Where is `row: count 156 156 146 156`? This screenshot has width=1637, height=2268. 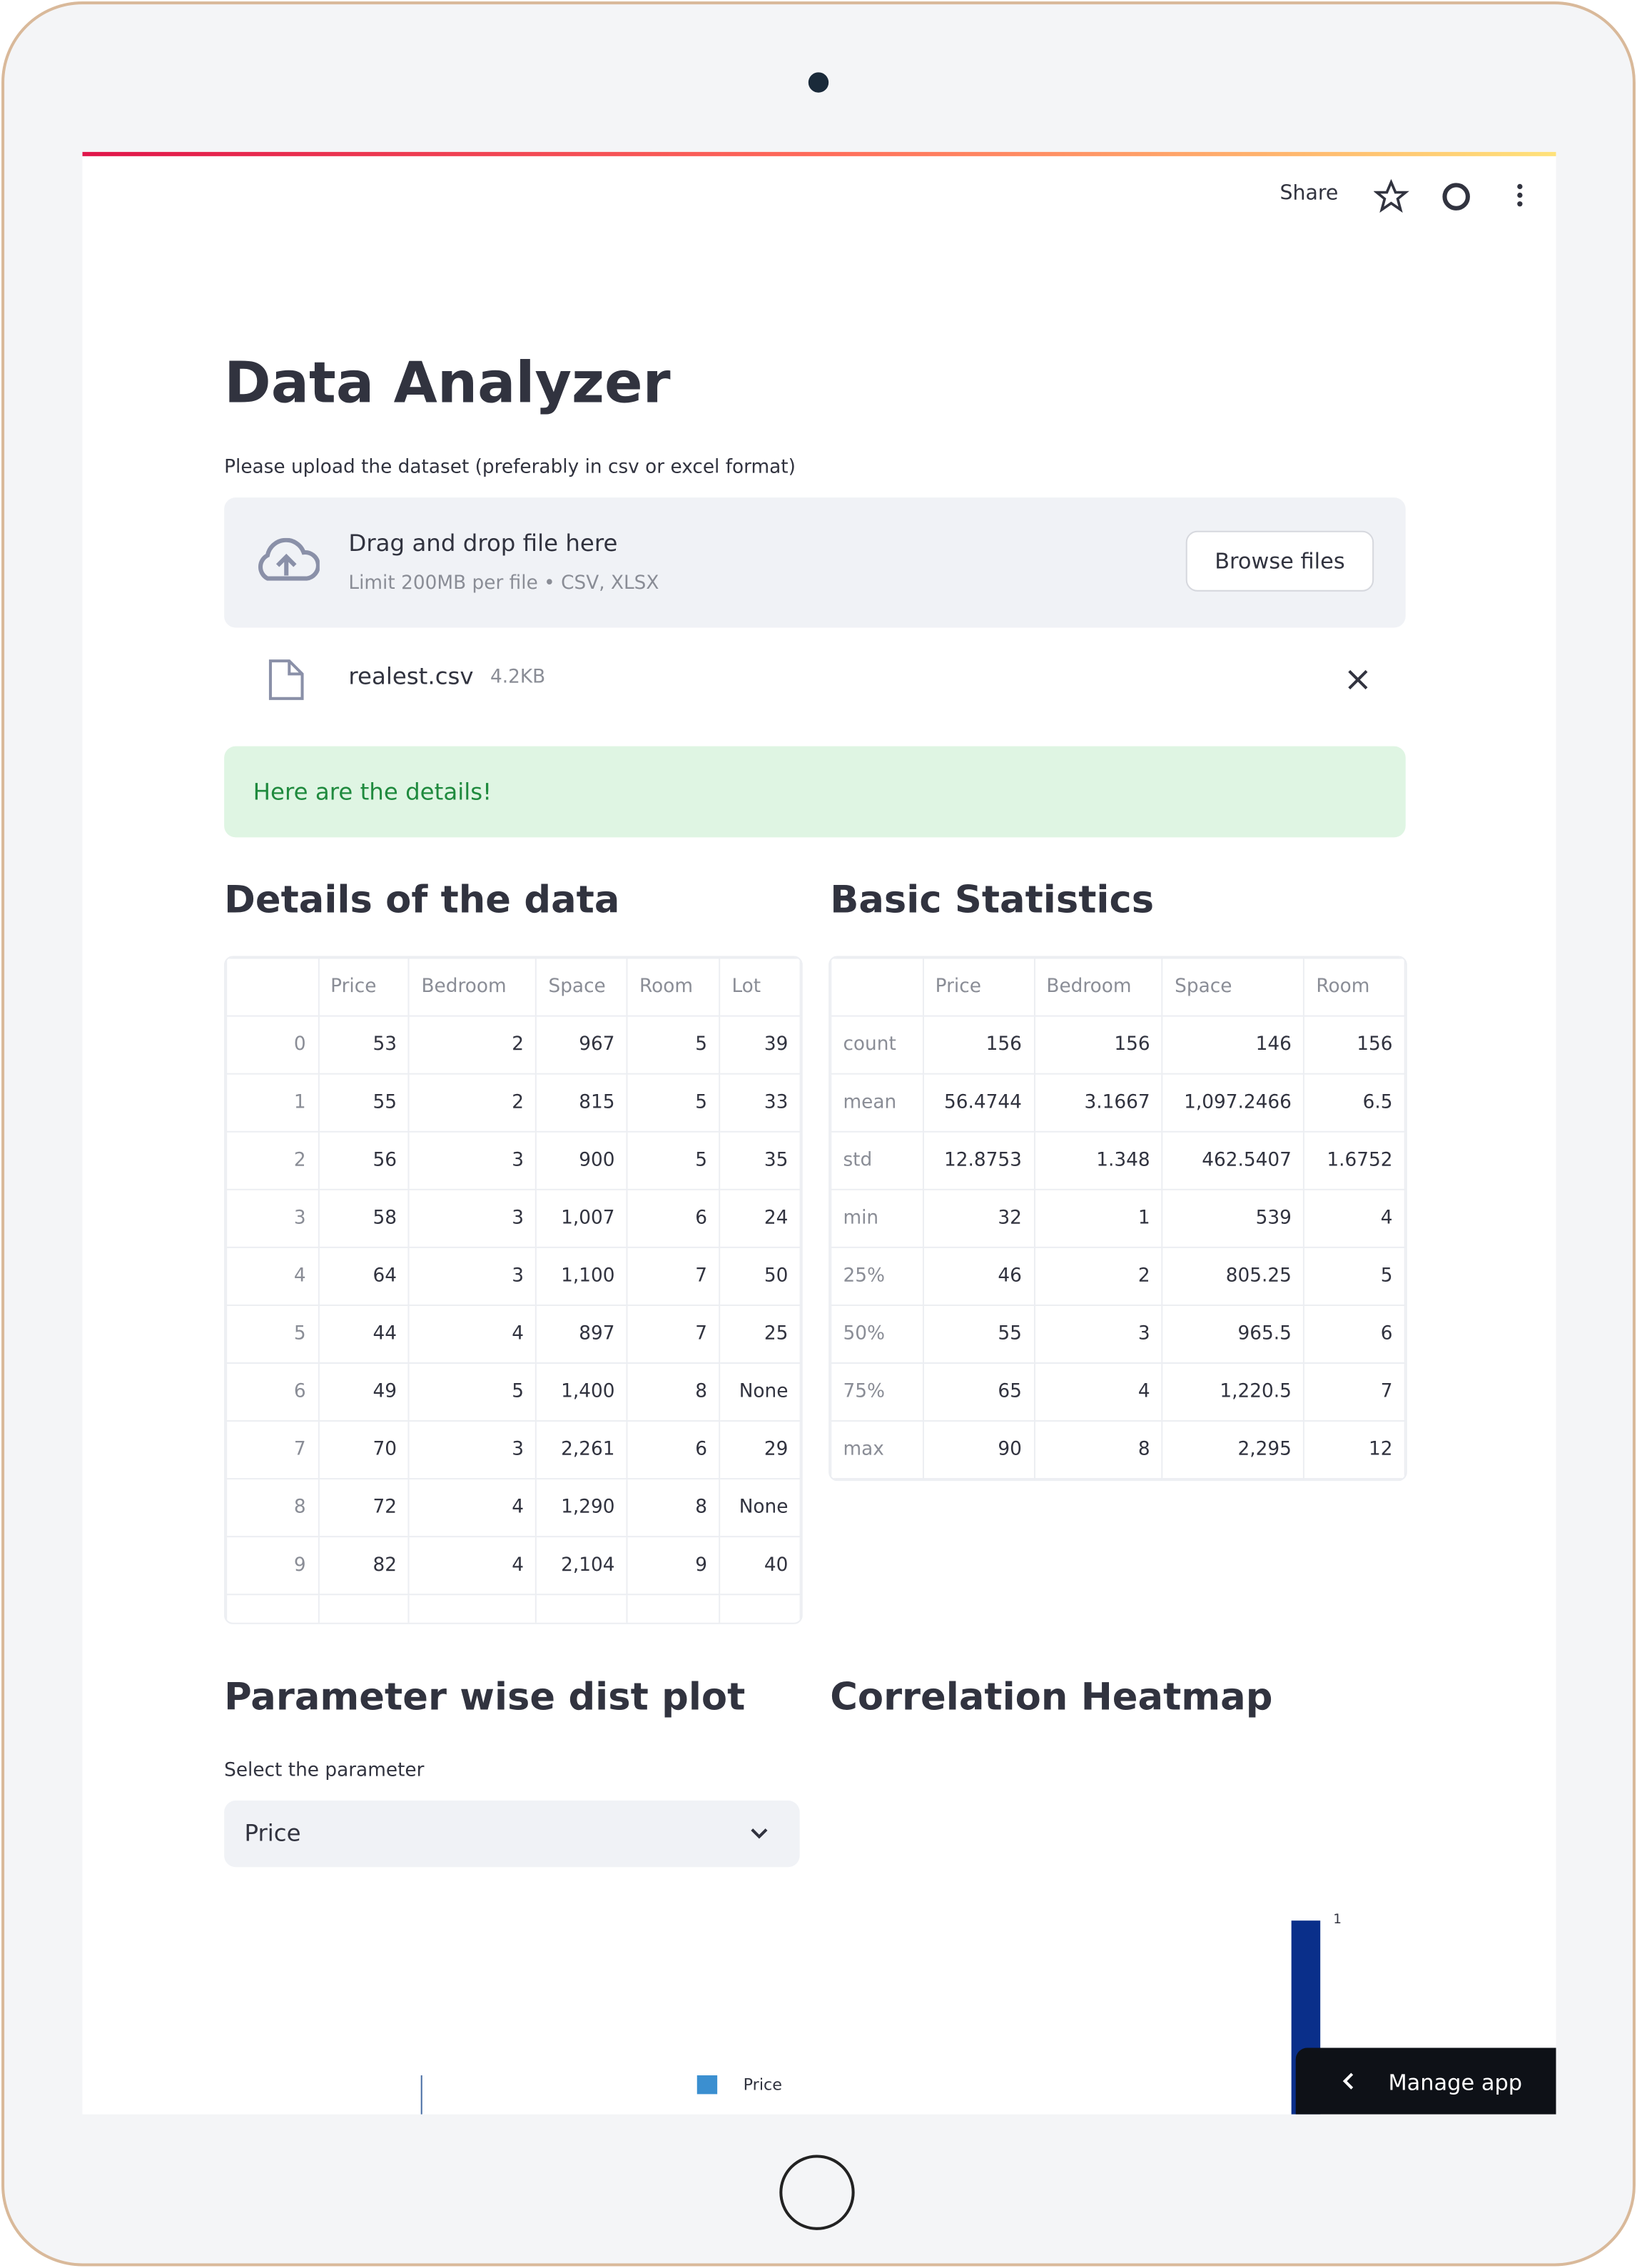
row: count 156 156 146 156 is located at coordinates (1118, 1045).